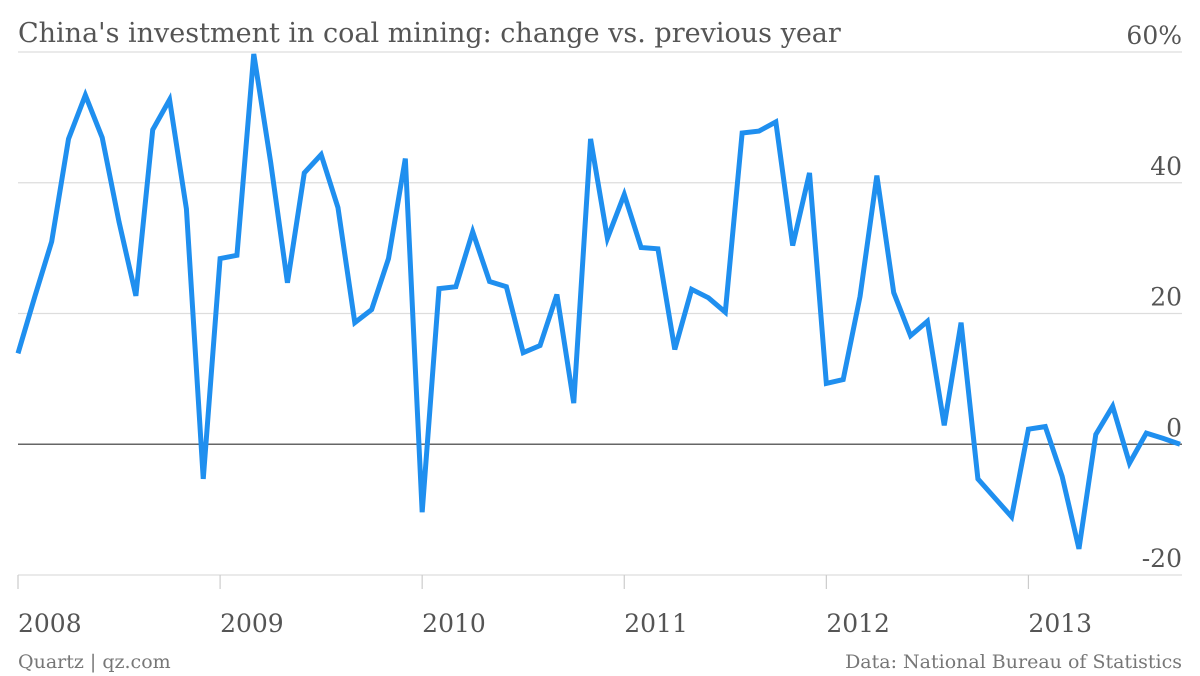  What do you see at coordinates (1166, 297) in the screenshot?
I see `y-tick-label: 20` at bounding box center [1166, 297].